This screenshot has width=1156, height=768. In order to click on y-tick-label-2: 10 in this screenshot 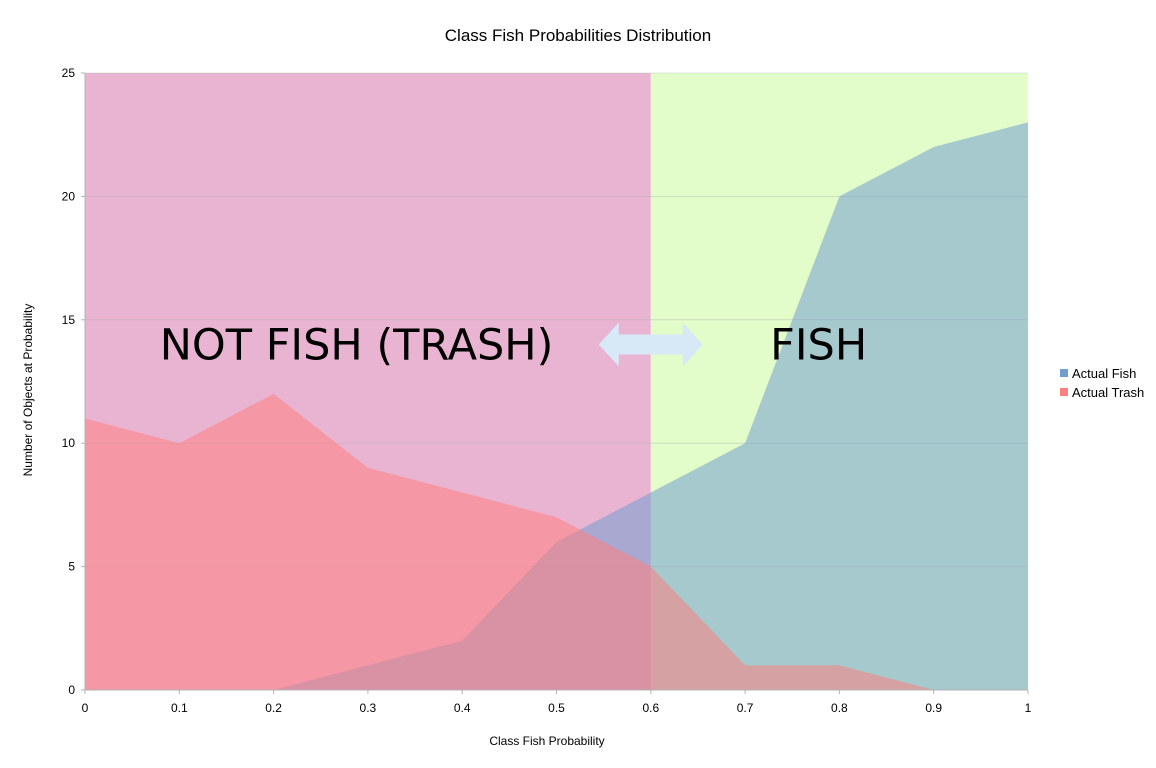, I will do `click(69, 443)`.